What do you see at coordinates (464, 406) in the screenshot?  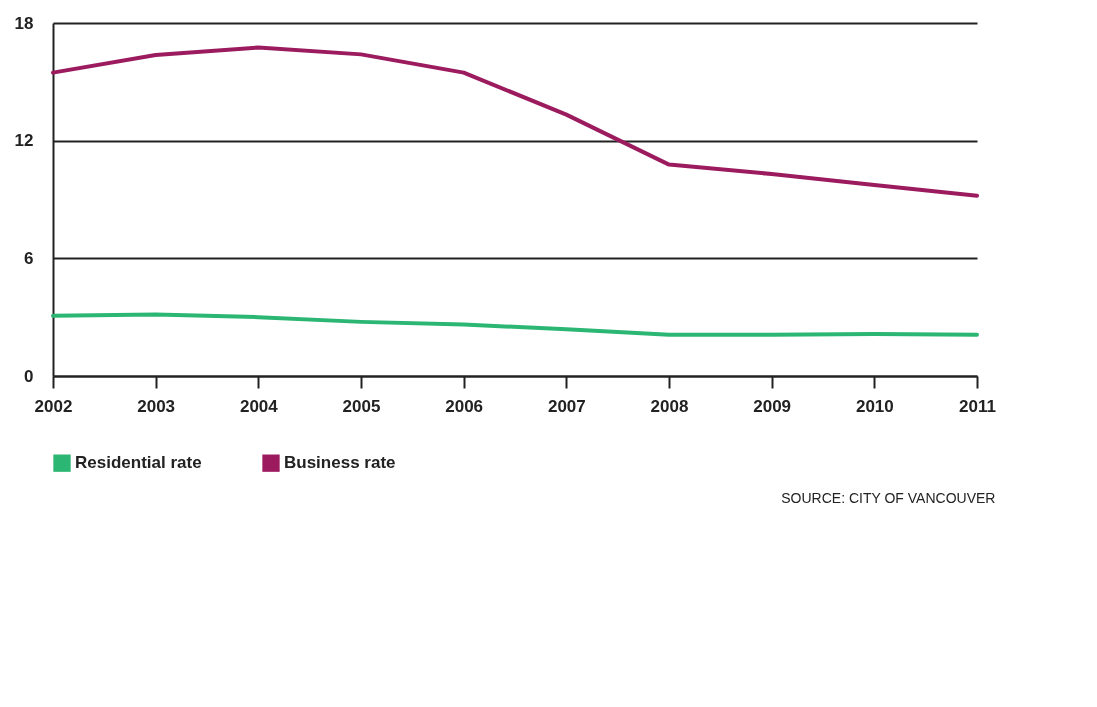 I see `x-tick-label: 2006` at bounding box center [464, 406].